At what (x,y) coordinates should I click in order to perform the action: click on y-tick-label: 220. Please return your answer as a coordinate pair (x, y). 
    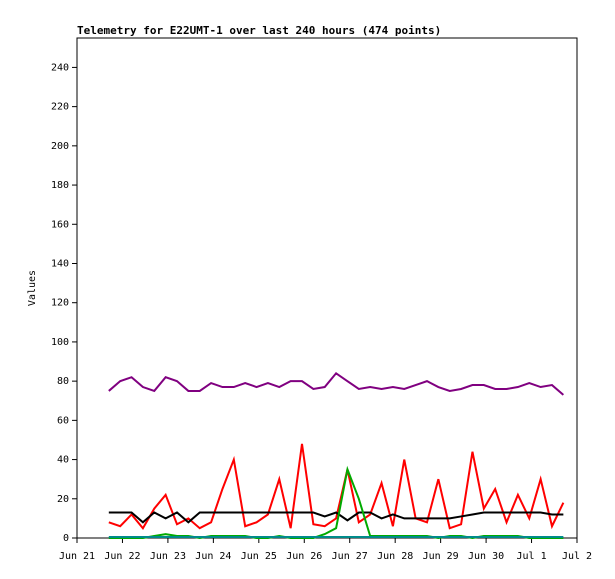
    Looking at the image, I should click on (60, 107).